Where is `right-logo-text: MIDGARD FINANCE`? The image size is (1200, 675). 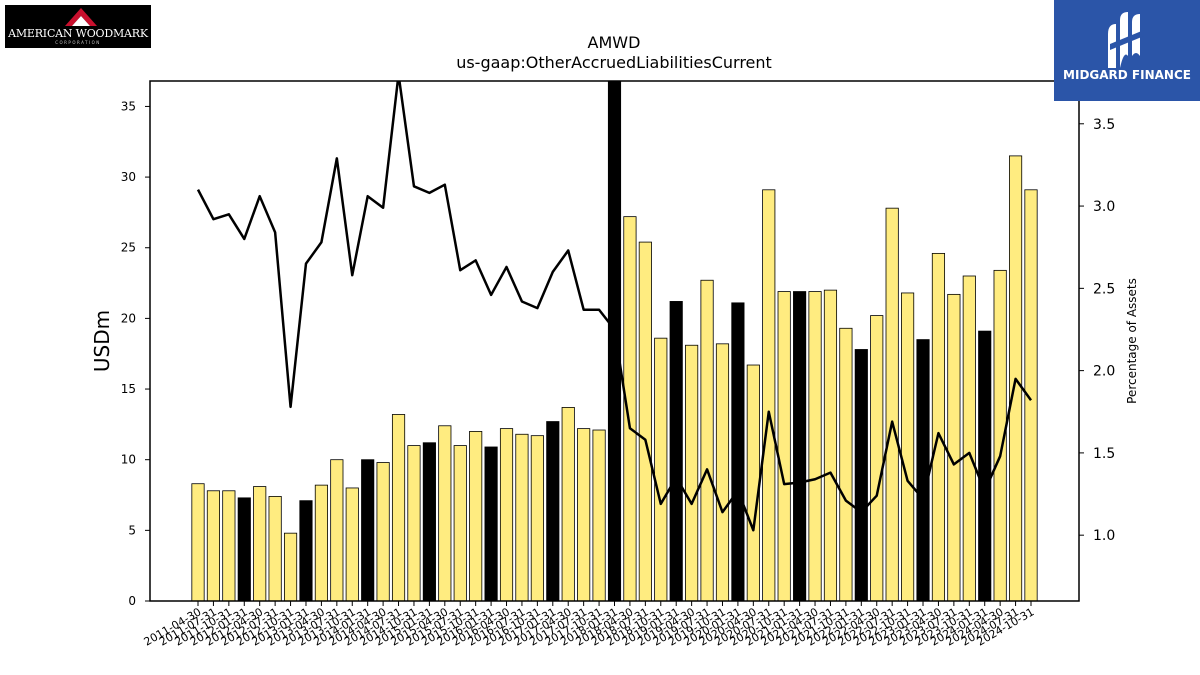
right-logo-text: MIDGARD FINANCE is located at coordinates (1127, 75).